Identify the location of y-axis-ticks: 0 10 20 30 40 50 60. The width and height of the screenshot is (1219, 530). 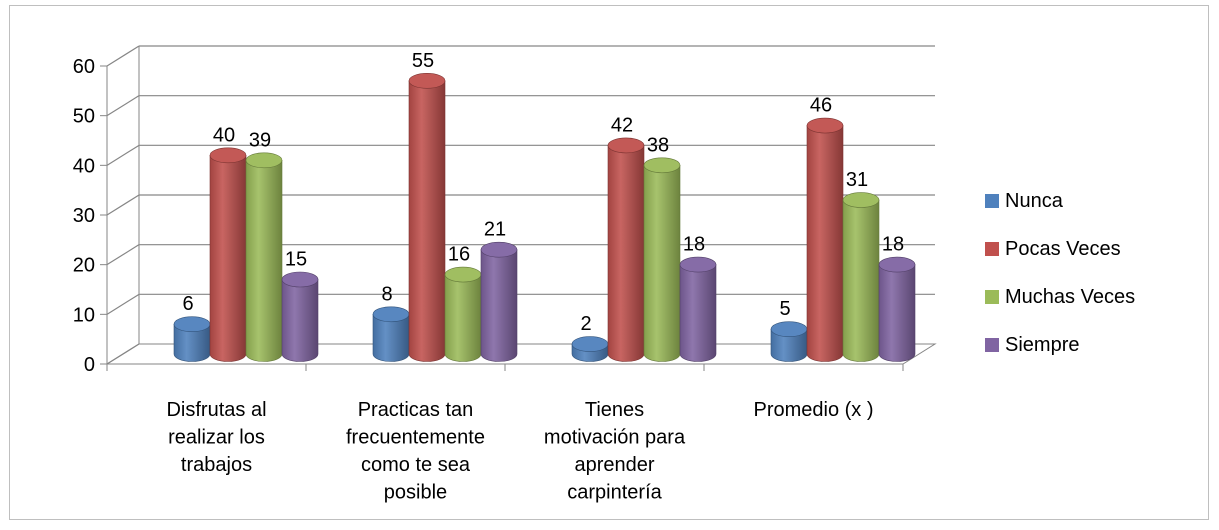
(90, 216).